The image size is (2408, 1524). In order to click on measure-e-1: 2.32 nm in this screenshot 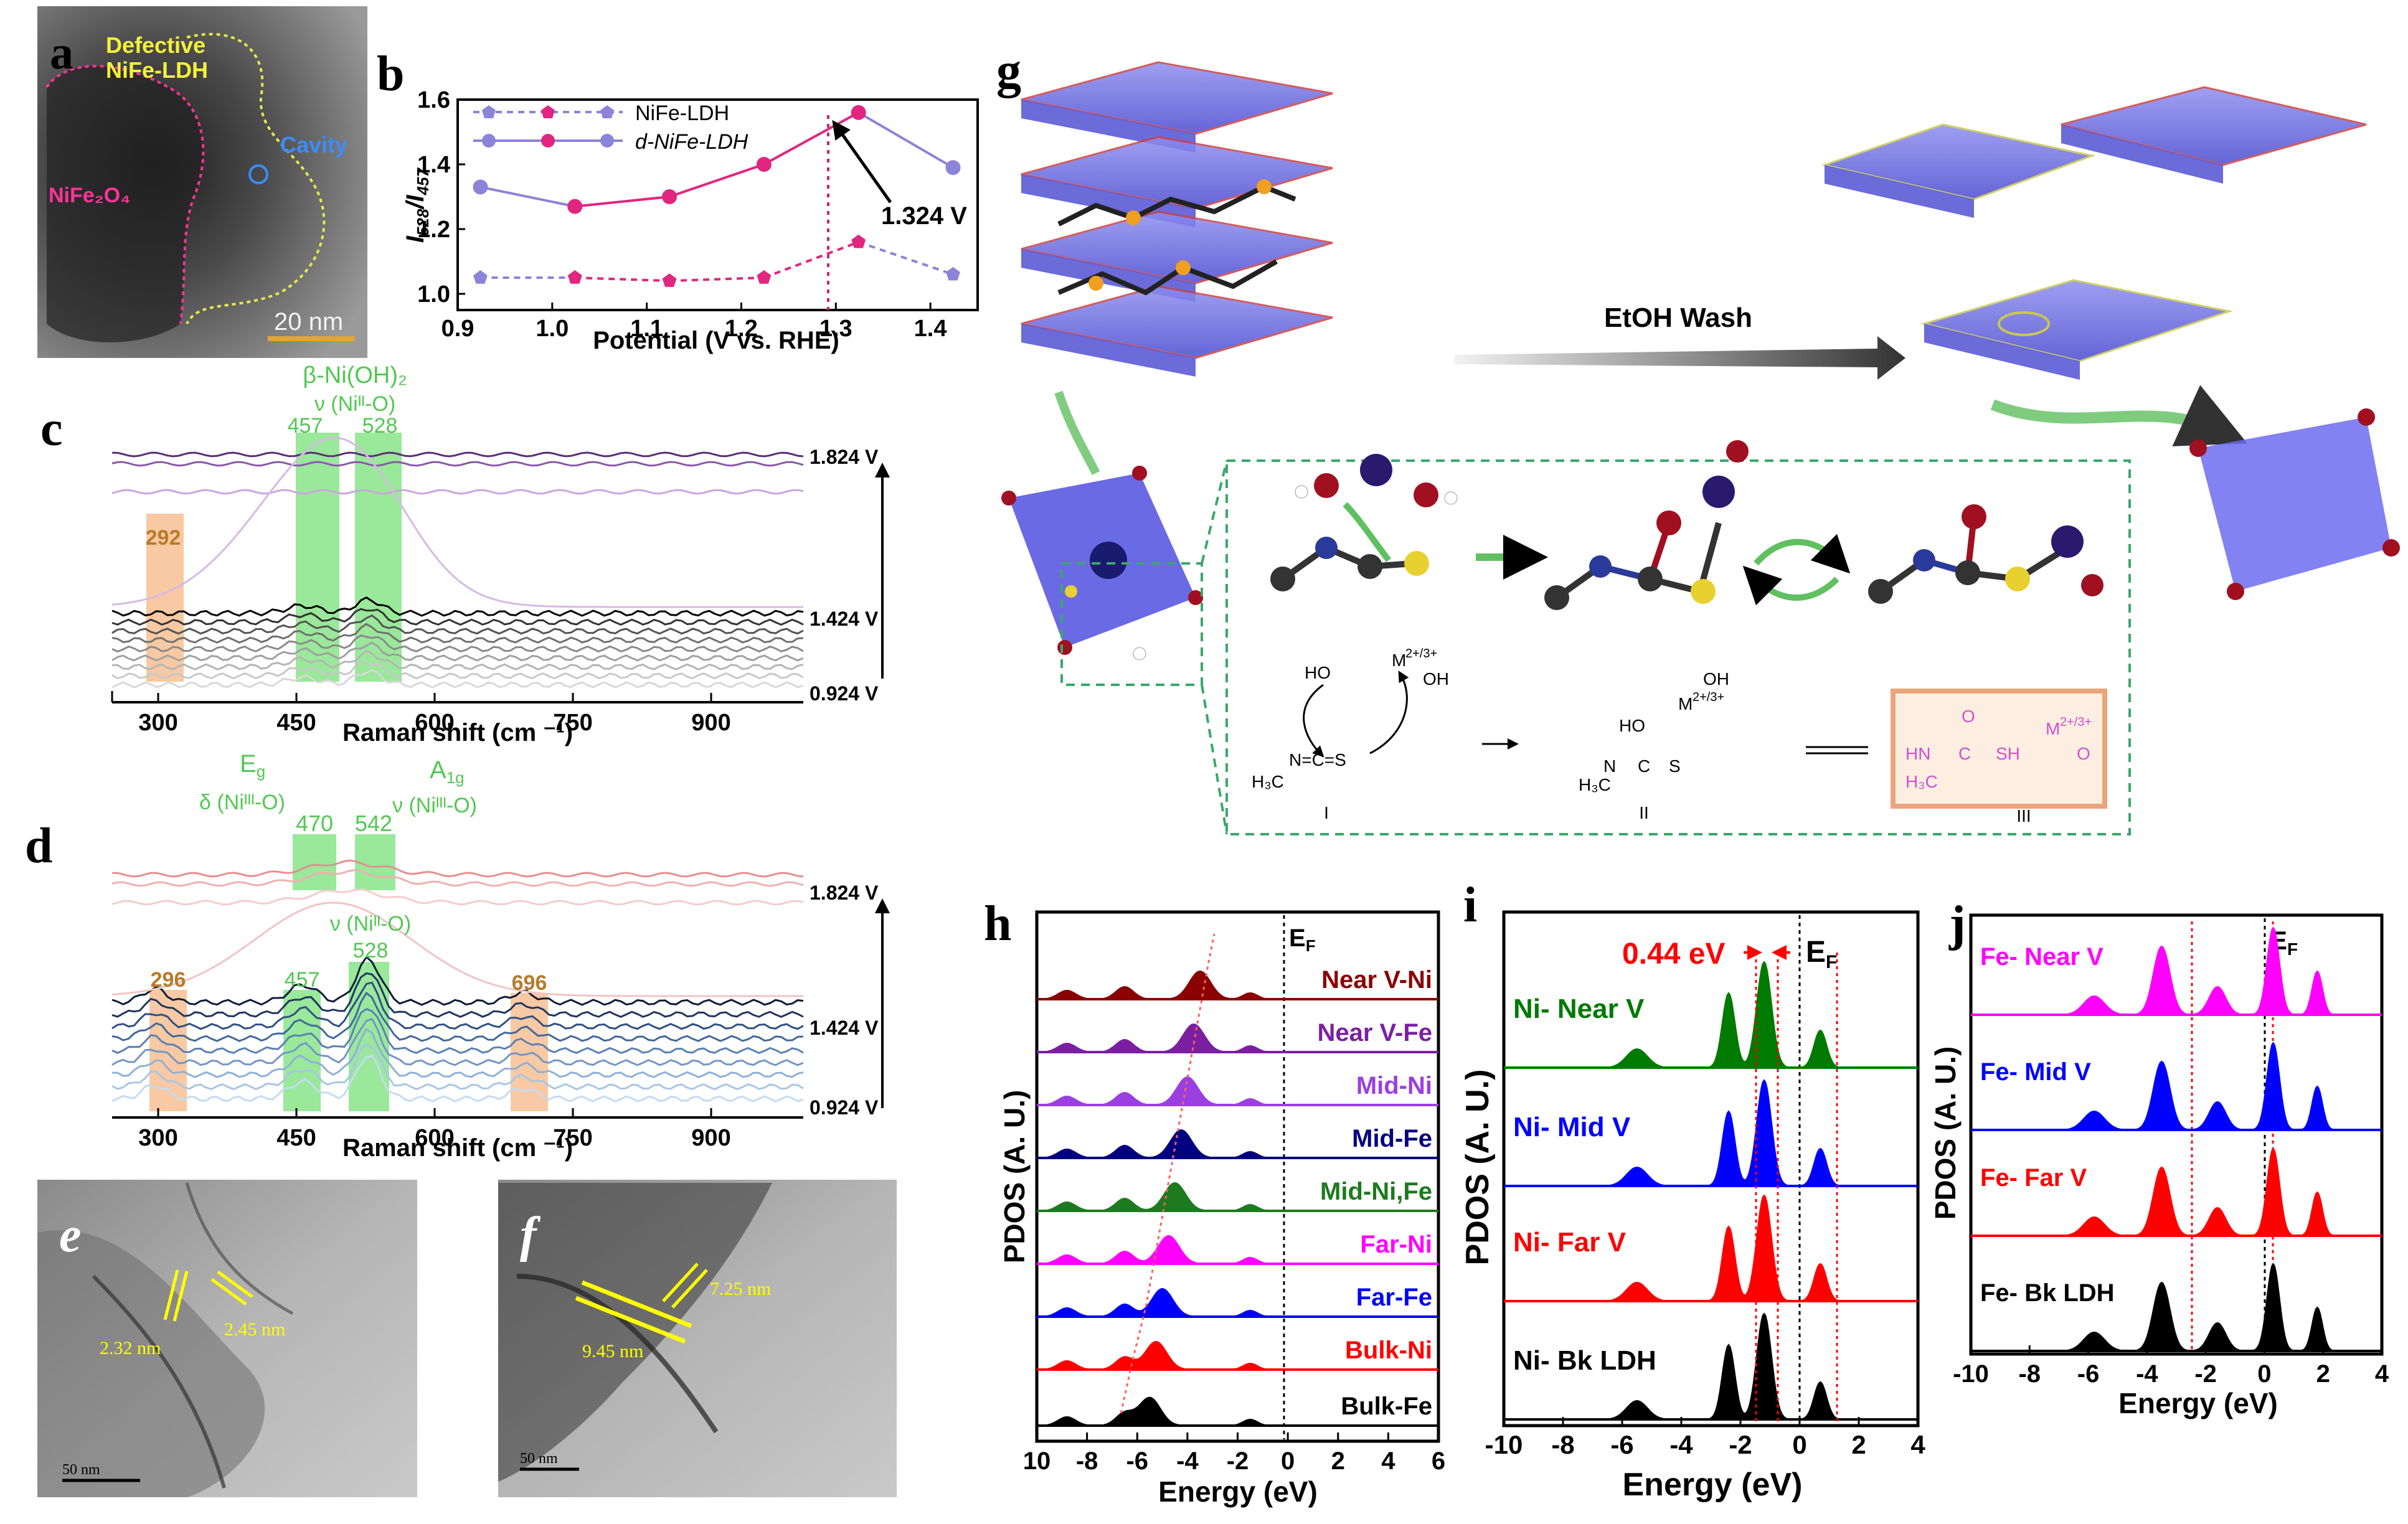, I will do `click(130, 1348)`.